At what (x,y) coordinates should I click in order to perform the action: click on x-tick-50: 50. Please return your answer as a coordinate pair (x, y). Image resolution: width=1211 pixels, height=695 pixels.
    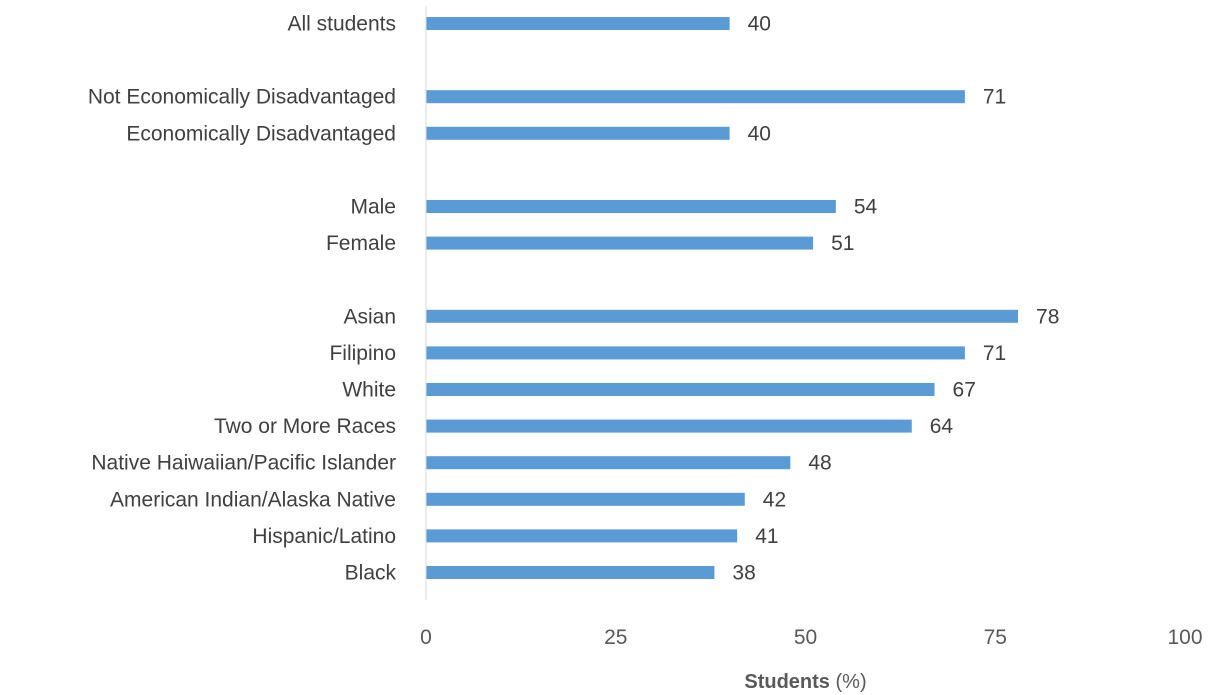
    Looking at the image, I should click on (805, 637).